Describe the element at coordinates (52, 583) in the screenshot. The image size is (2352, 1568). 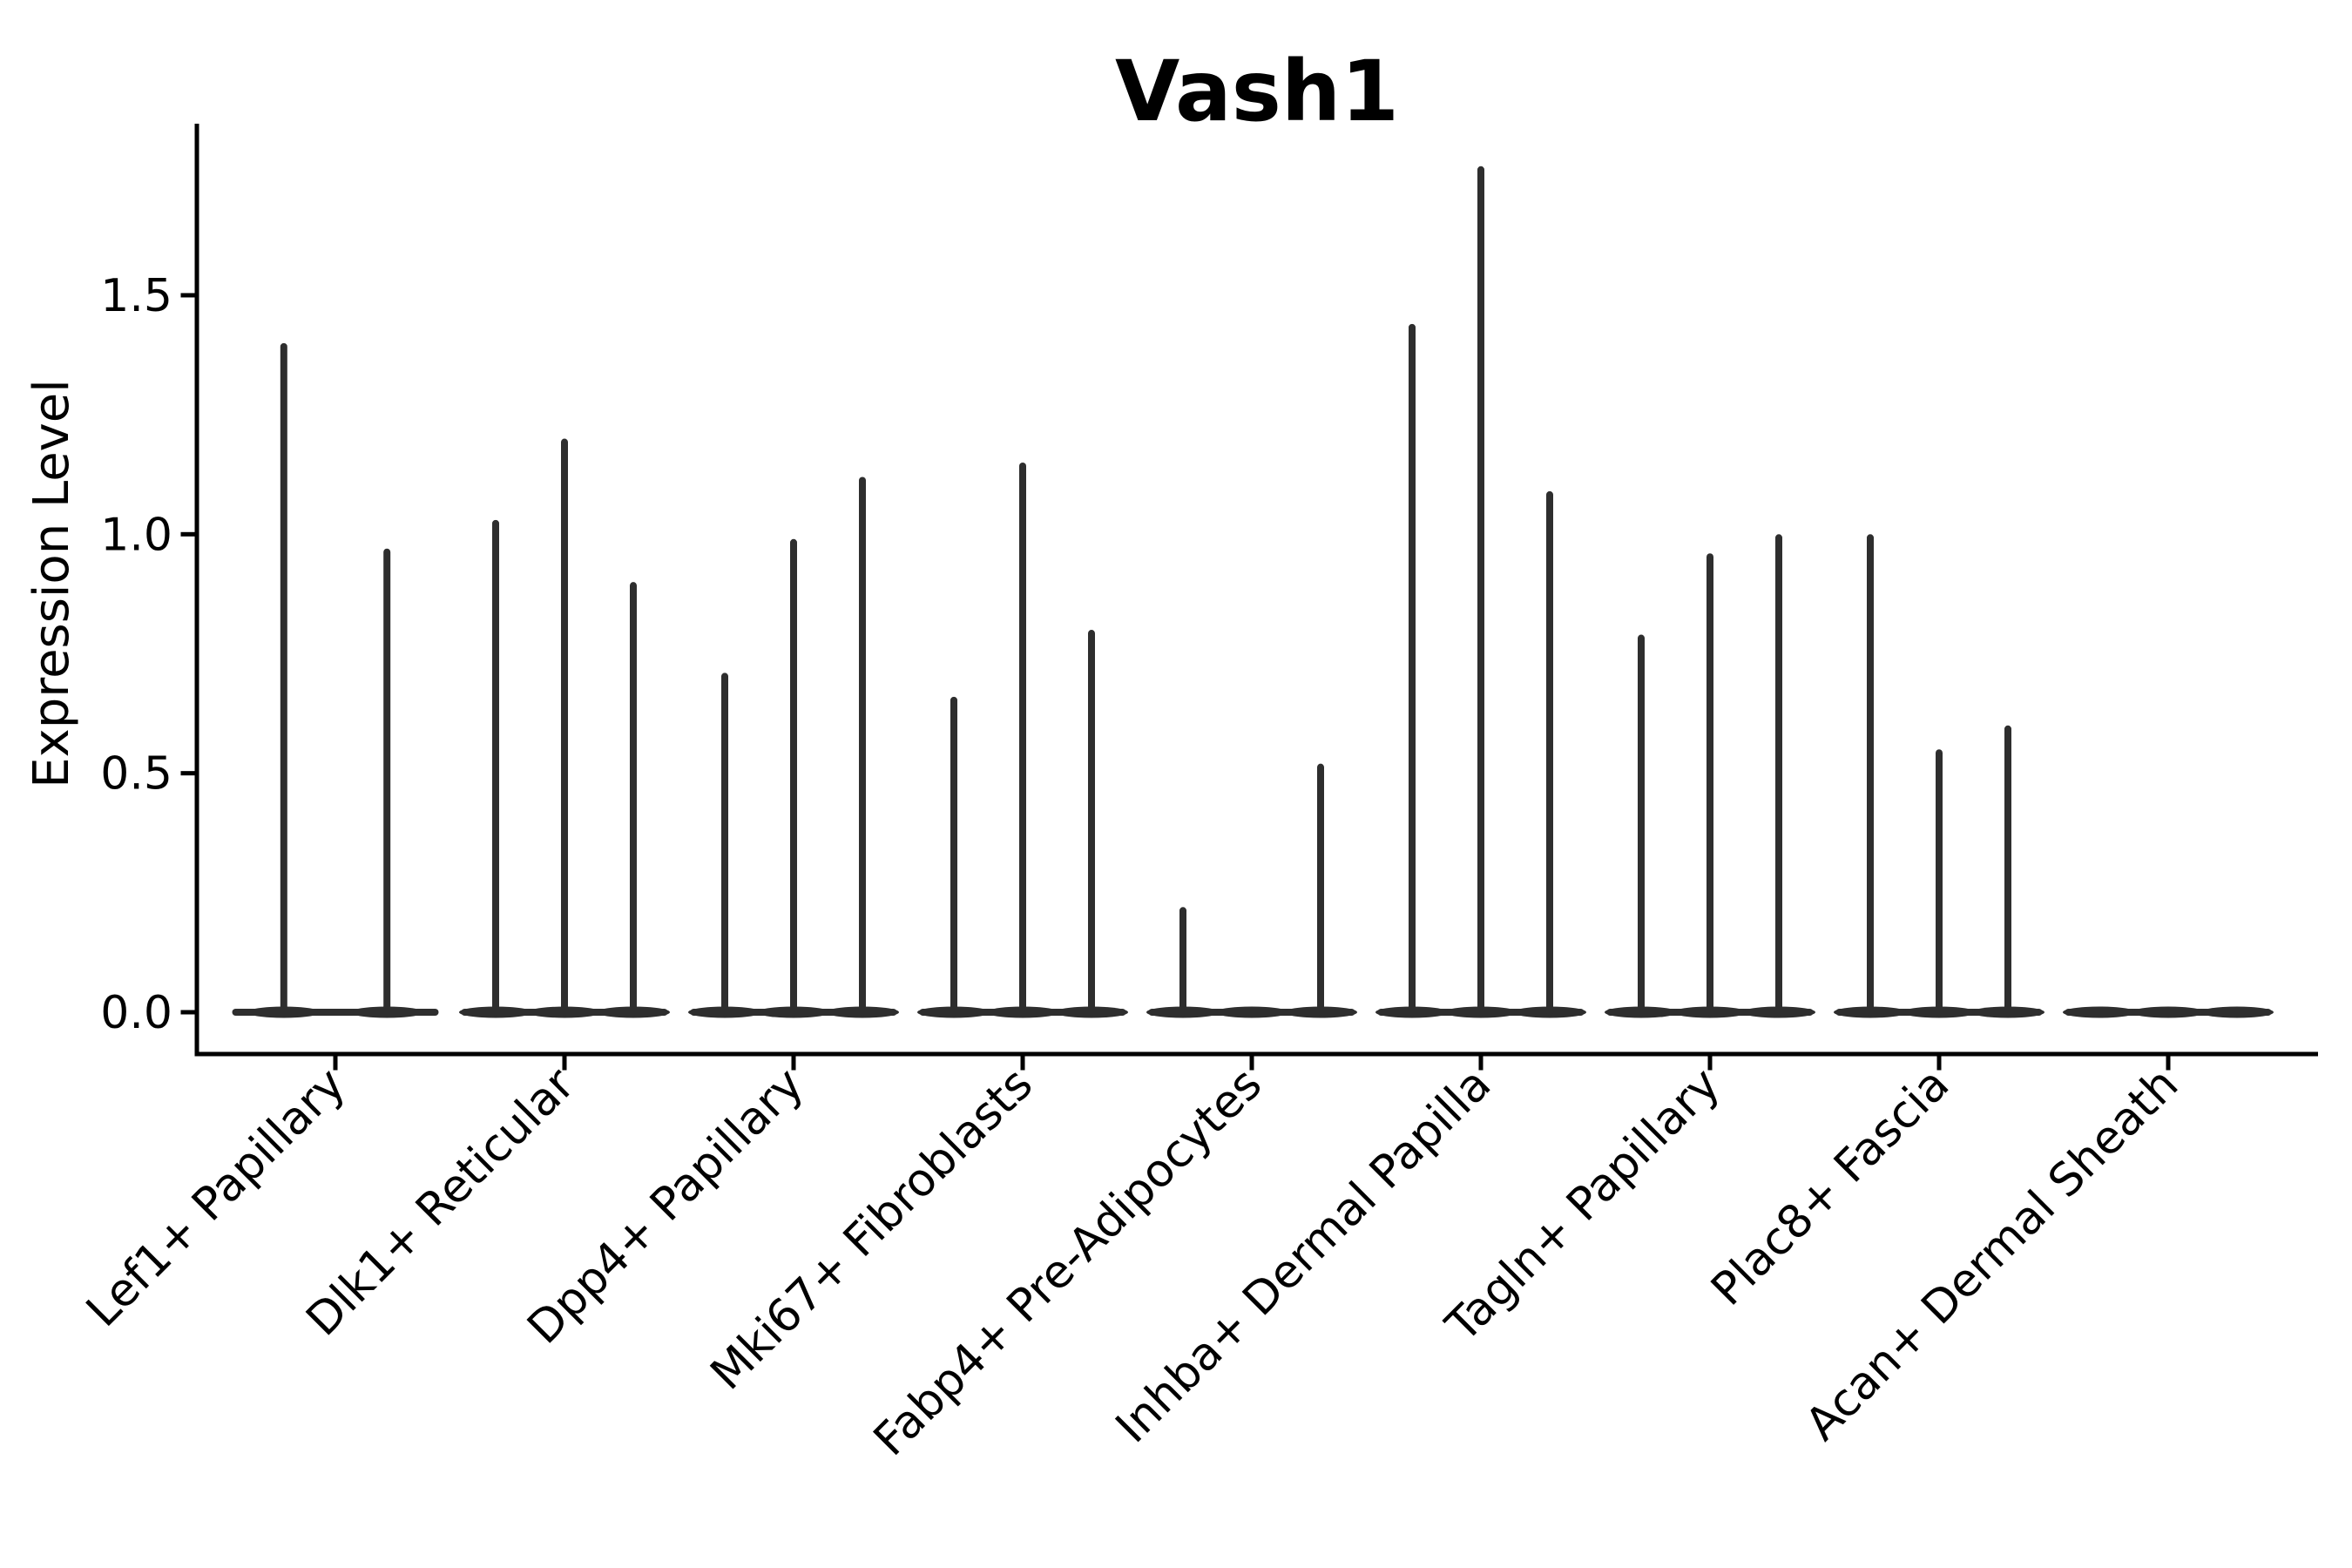
I see `y-axis-label: Expression Level` at that location.